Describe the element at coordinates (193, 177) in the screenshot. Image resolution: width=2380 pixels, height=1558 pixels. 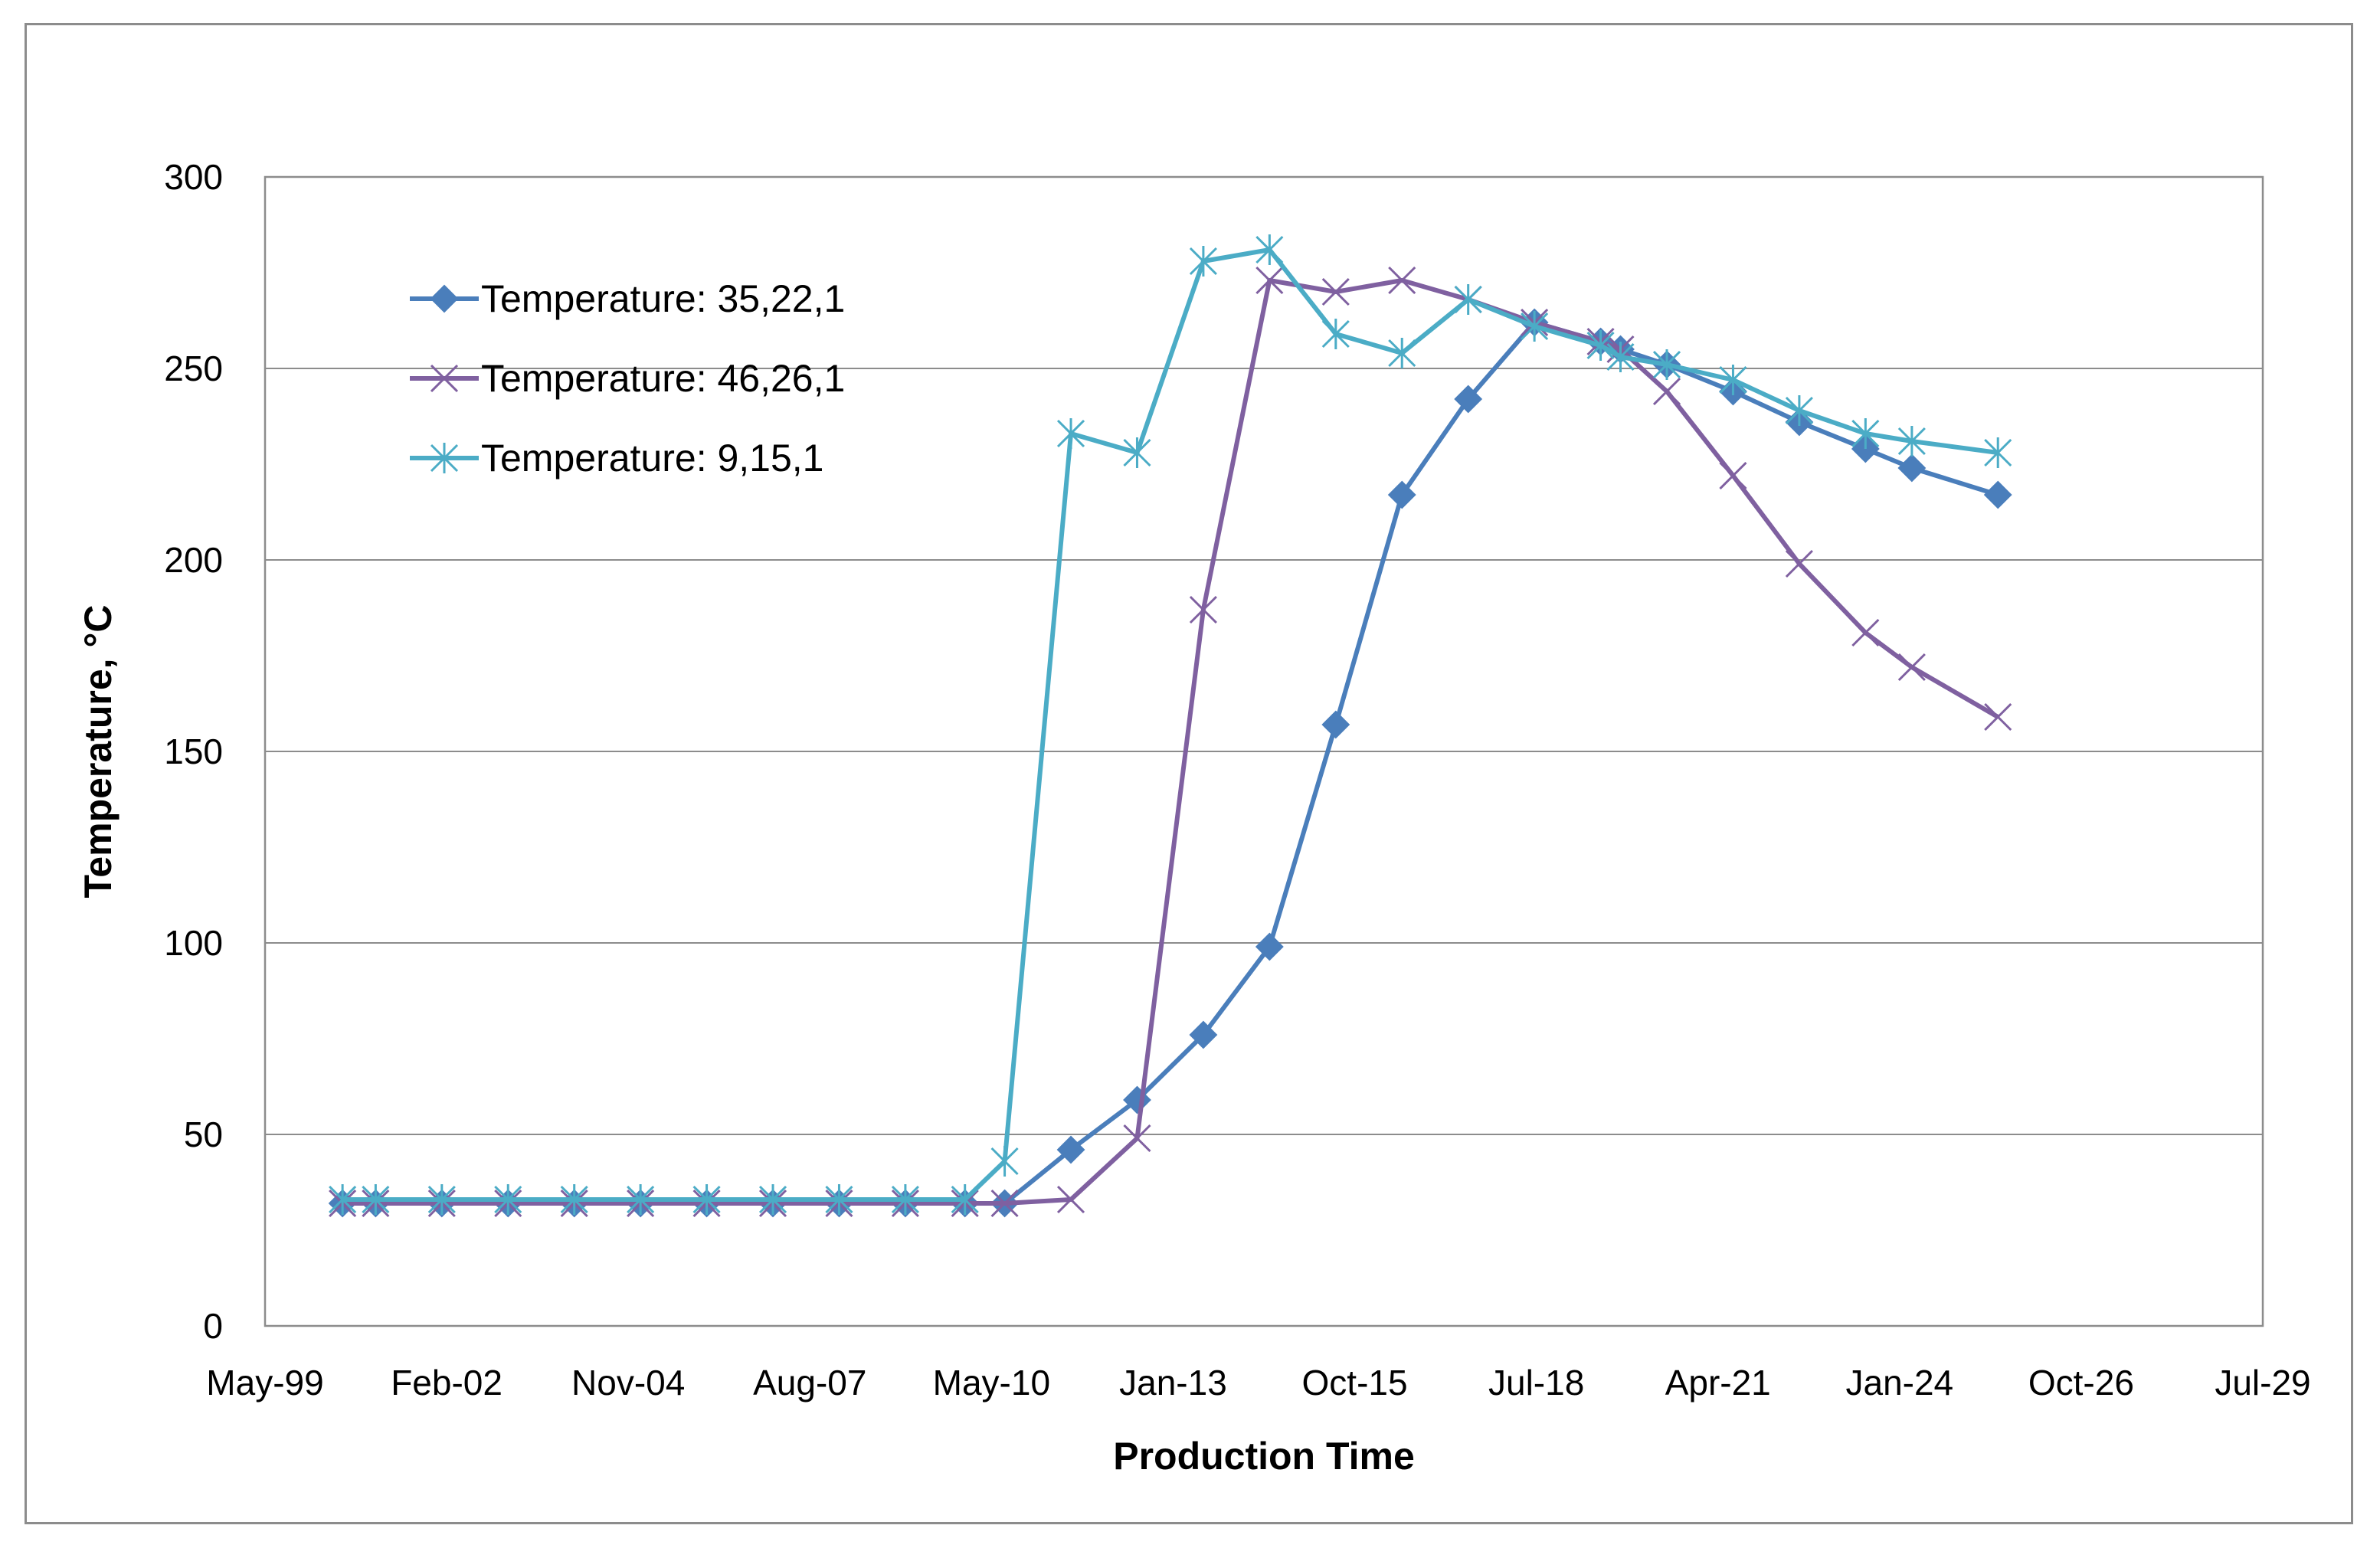
I see `y-tick-label: 300` at that location.